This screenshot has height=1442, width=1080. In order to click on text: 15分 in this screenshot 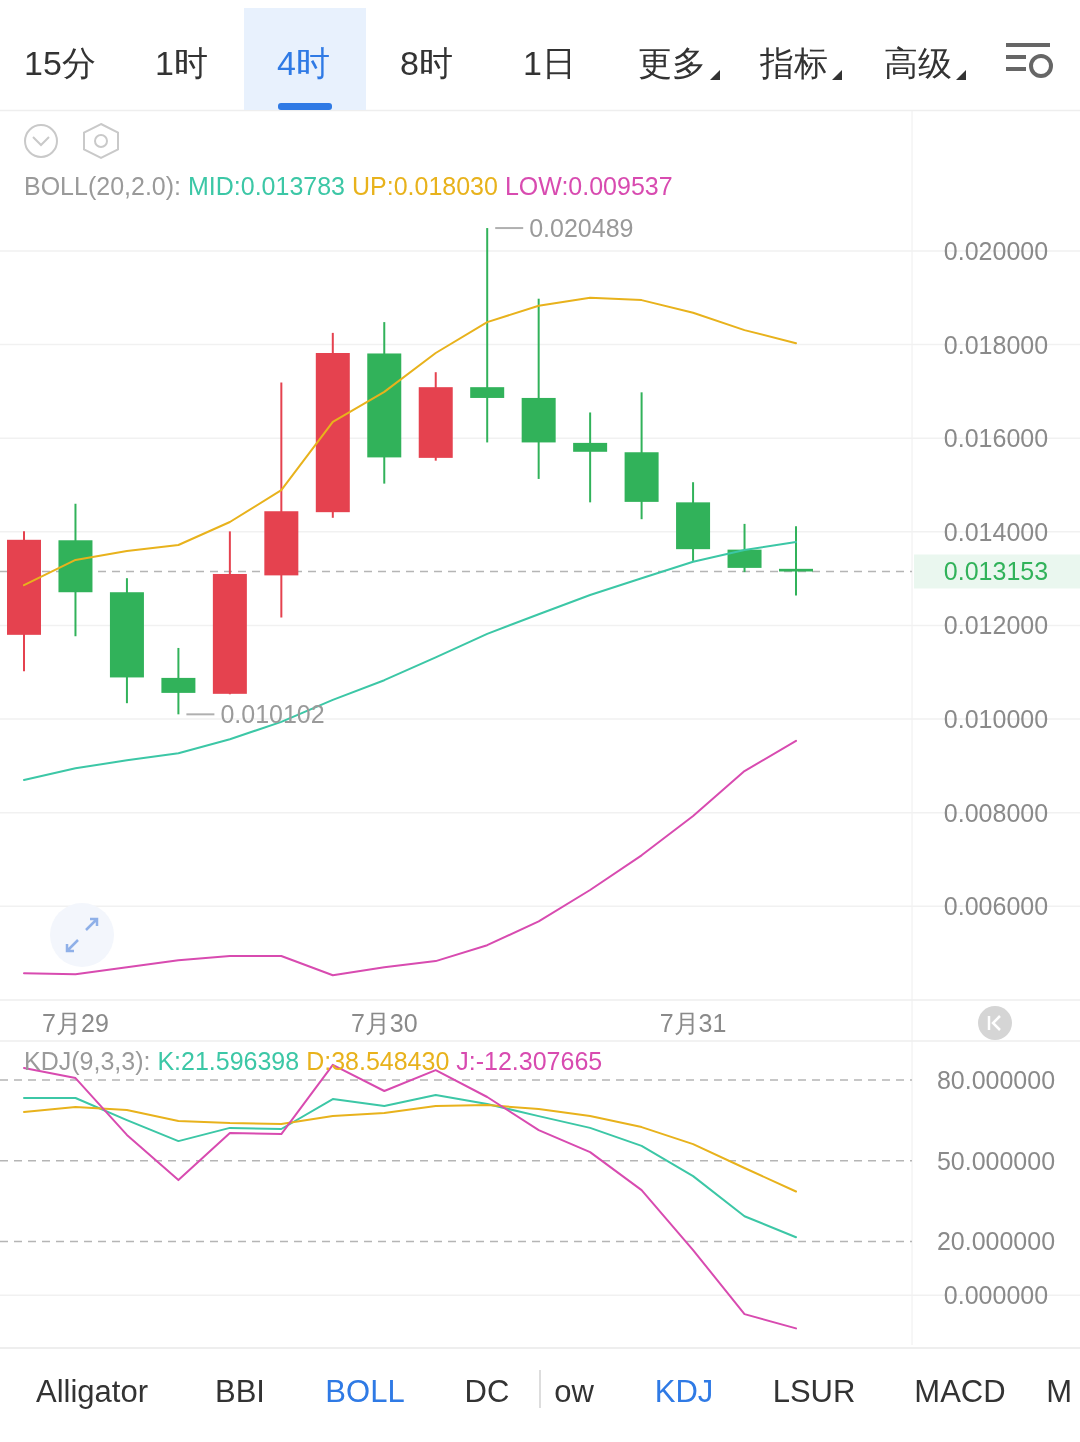, I will do `click(60, 63)`.